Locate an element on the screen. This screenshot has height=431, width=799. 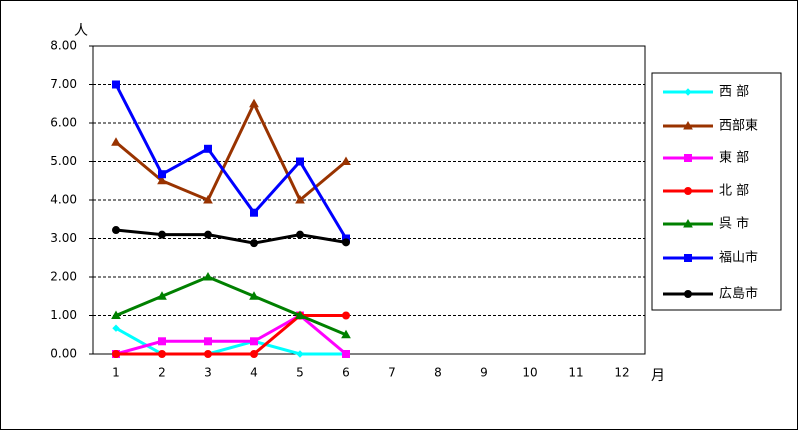
y-axis-label: 人 is located at coordinates (81, 31).